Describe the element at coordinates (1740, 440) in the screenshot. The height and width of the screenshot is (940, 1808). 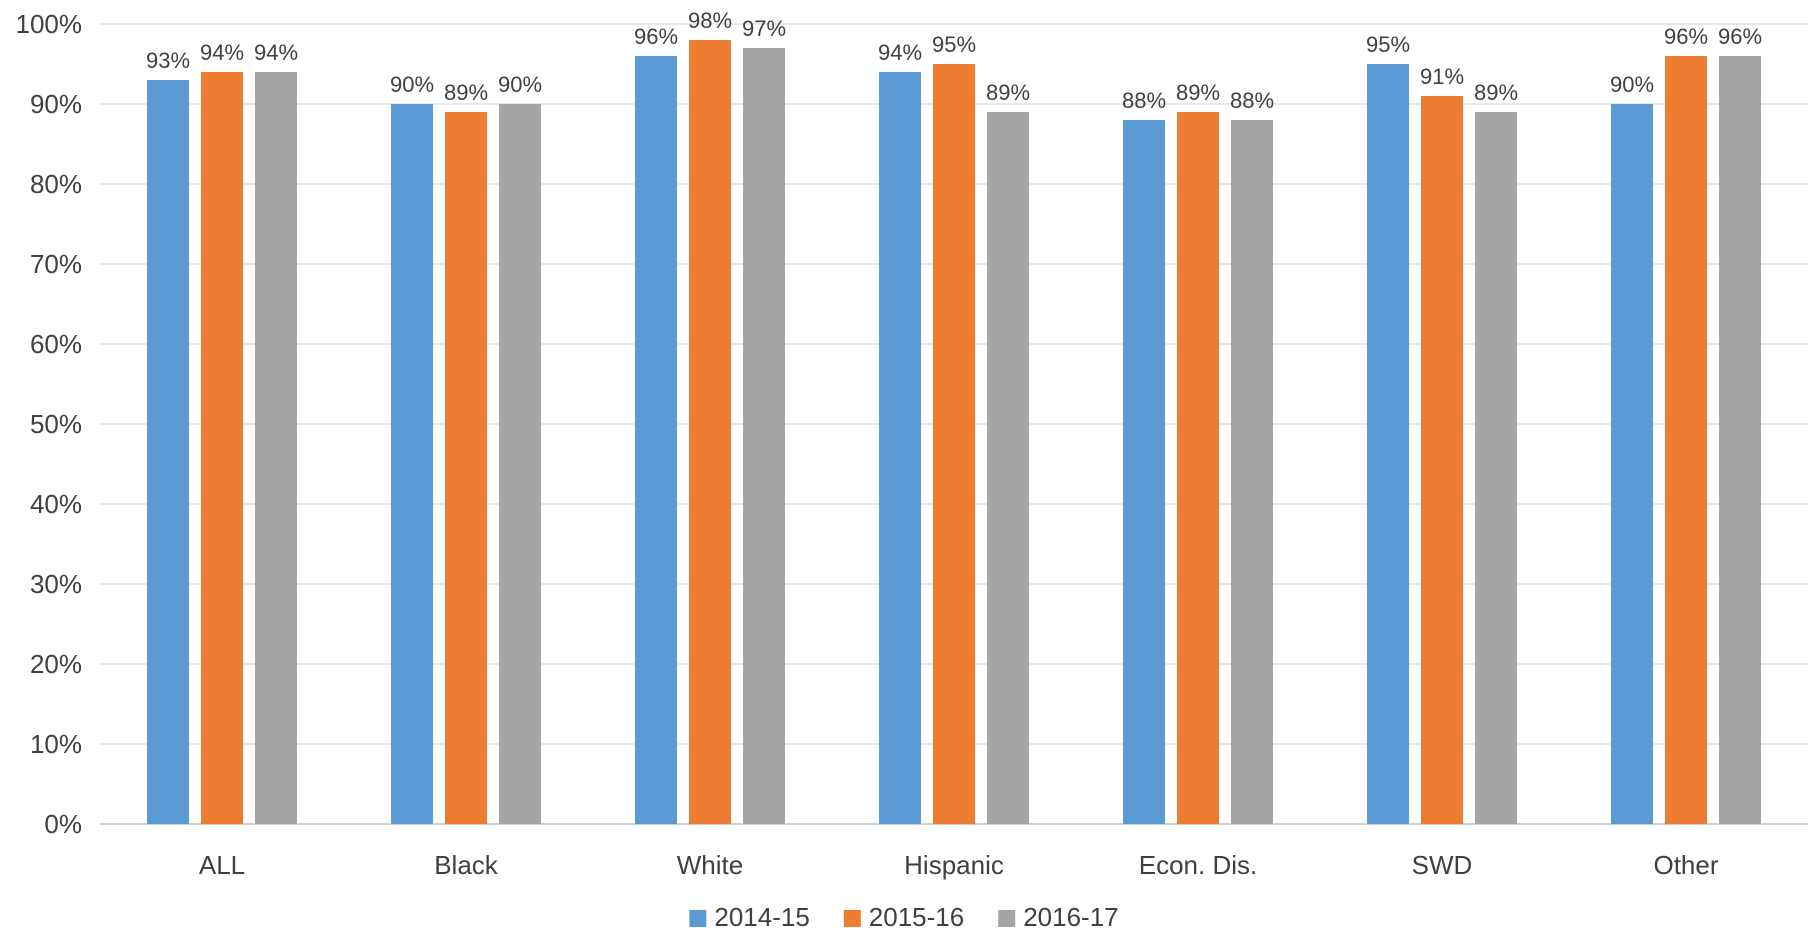
I see `bar-2016-17-other` at that location.